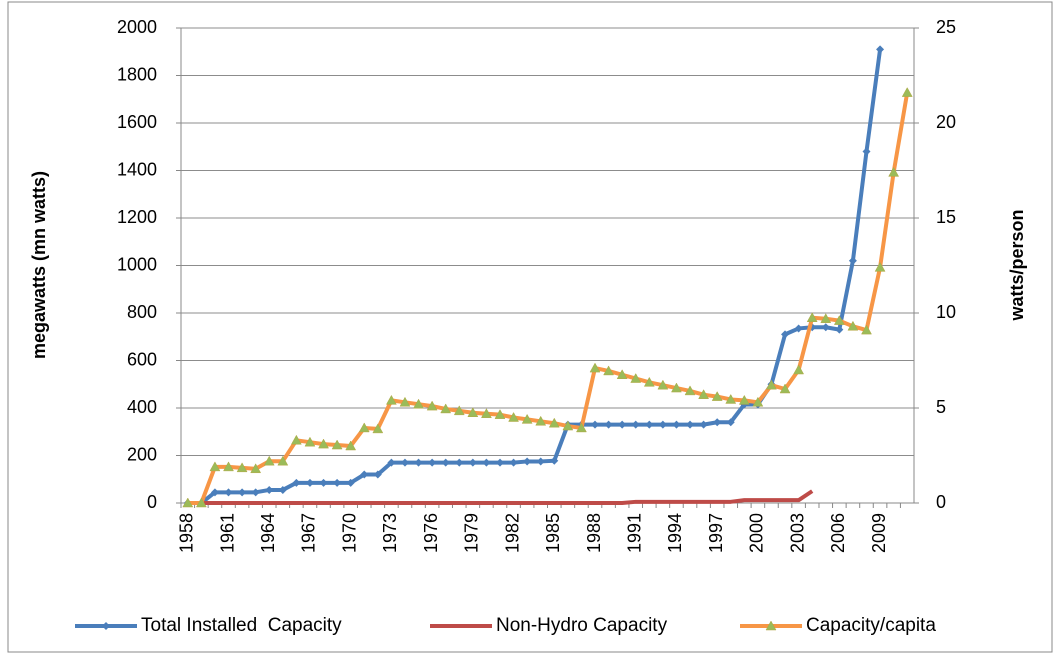  What do you see at coordinates (946, 312) in the screenshot?
I see `y2-tick-label: 10` at bounding box center [946, 312].